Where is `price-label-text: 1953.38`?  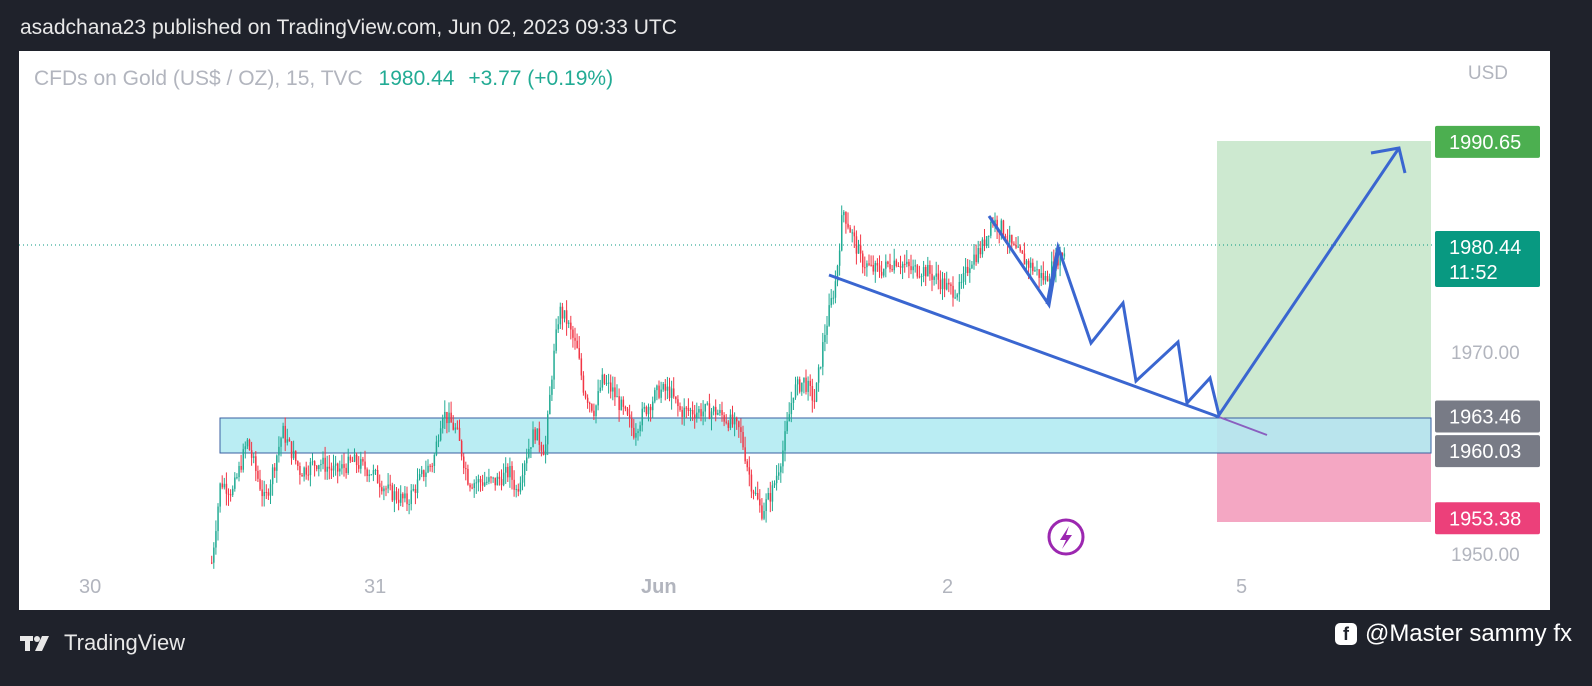 price-label-text: 1953.38 is located at coordinates (1485, 519).